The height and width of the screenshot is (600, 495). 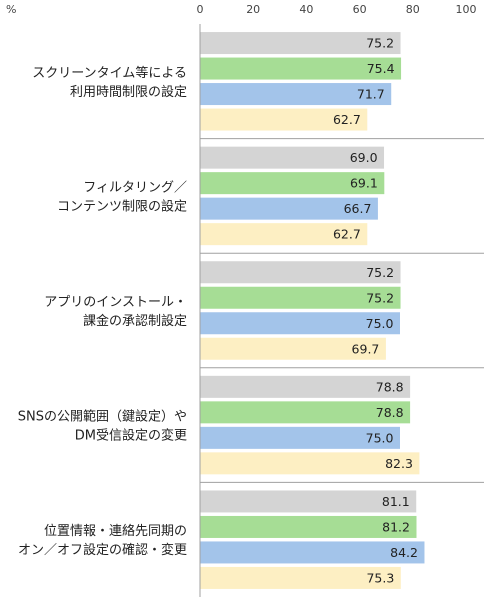 I want to click on category-label: 利用時間制限の設定, so click(x=128, y=92).